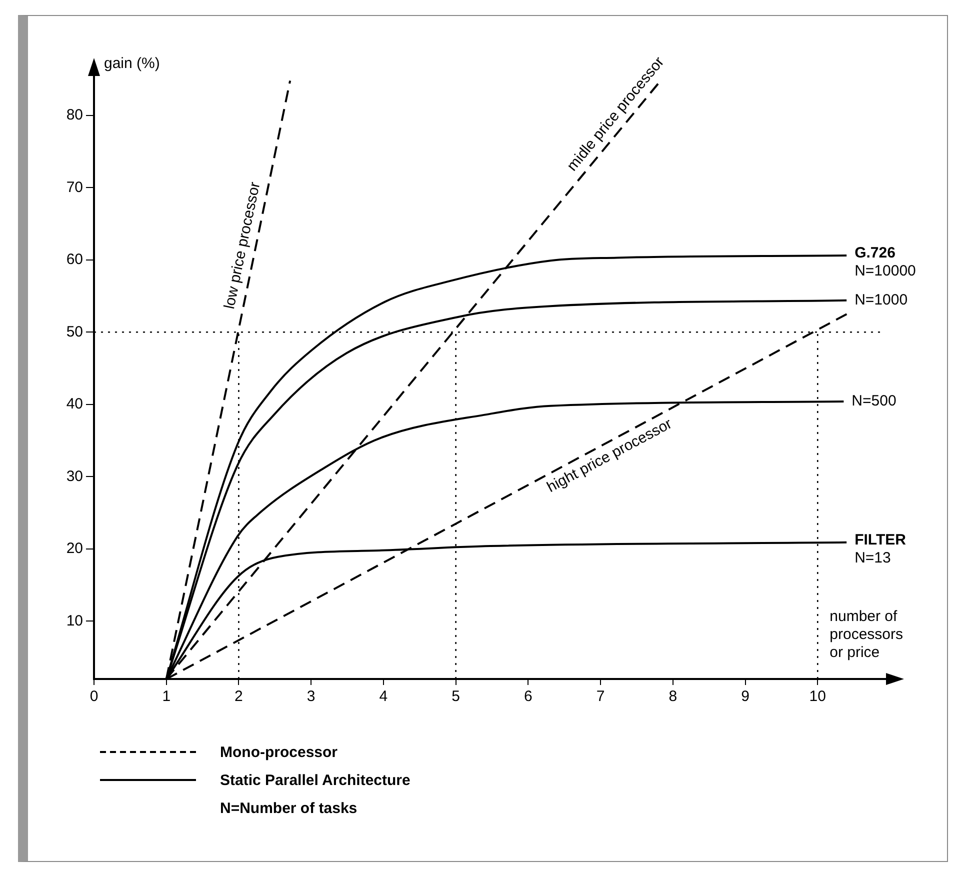 The width and height of the screenshot is (970, 882). What do you see at coordinates (872, 558) in the screenshot?
I see `series-label: N=13` at bounding box center [872, 558].